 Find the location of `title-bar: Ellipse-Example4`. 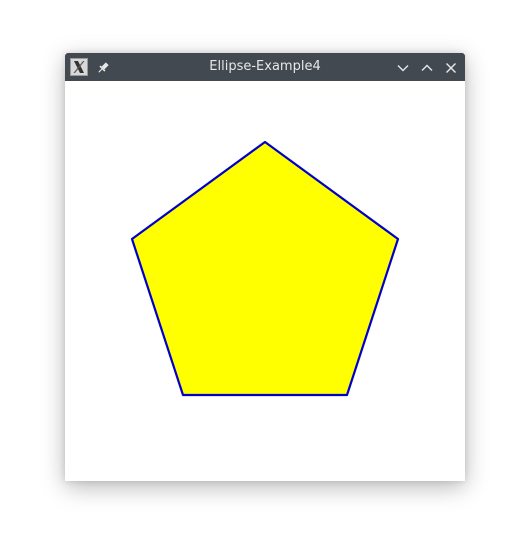

title-bar: Ellipse-Example4 is located at coordinates (265, 67).